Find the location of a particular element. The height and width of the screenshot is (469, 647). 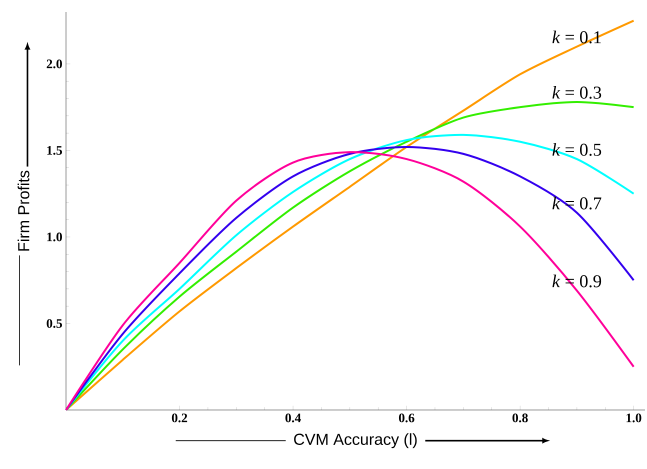

x-tick-label: 0.6 is located at coordinates (406, 418).